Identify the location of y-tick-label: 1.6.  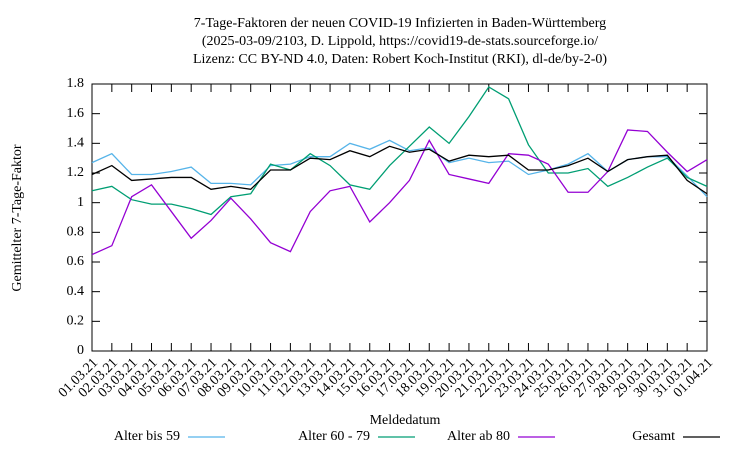
(76, 113).